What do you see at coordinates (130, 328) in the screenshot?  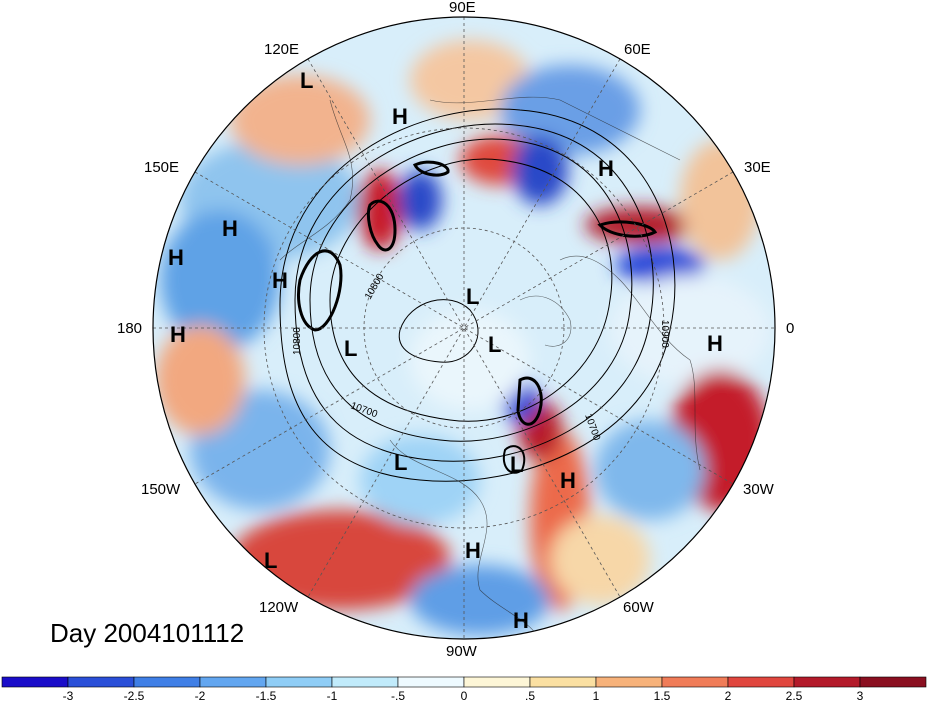 I see `longitude-label-180: 180` at bounding box center [130, 328].